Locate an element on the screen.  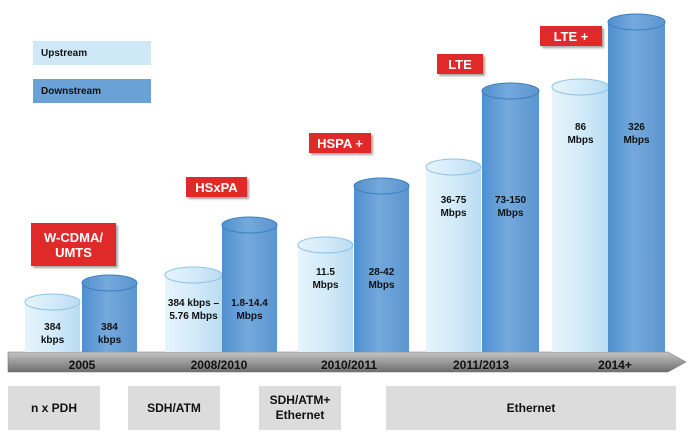
bar-upstream-0-top is located at coordinates (52, 302).